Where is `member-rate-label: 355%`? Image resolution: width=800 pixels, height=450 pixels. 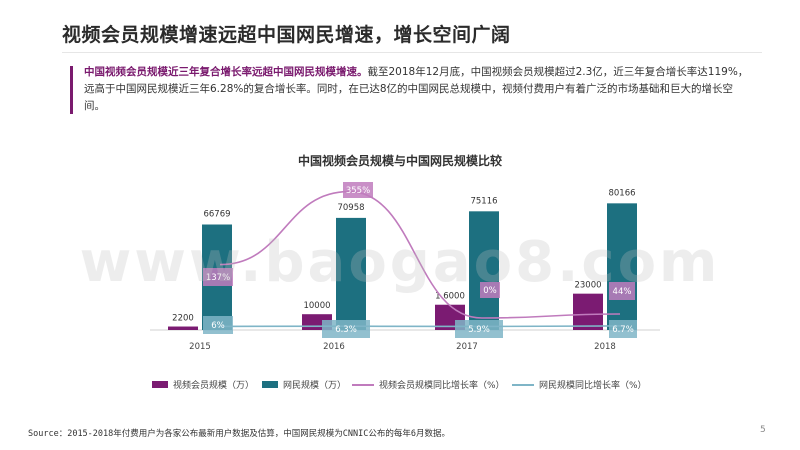 member-rate-label: 355% is located at coordinates (358, 191).